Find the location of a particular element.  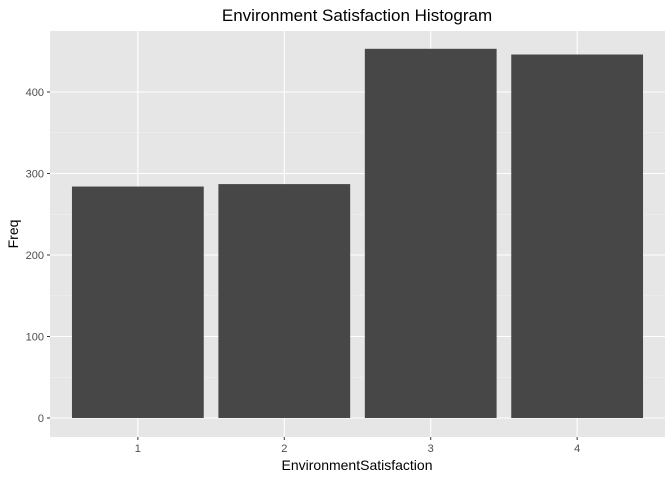

chart-title: Environment Satisfaction Histogram is located at coordinates (357, 15).